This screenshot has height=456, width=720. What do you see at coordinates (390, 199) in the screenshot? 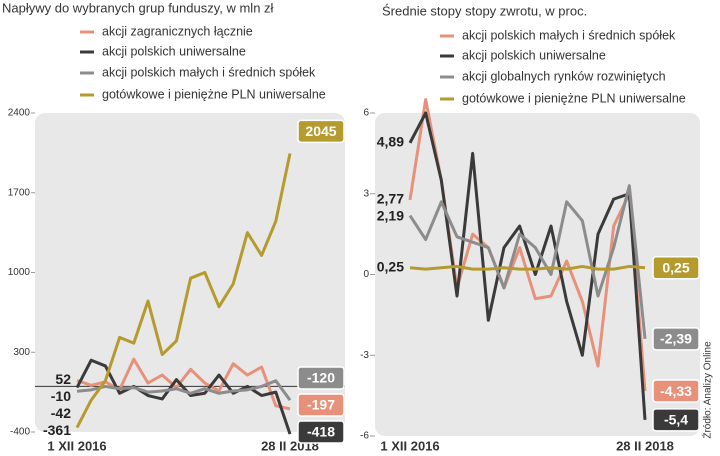
I see `start-label: 2,77` at bounding box center [390, 199].